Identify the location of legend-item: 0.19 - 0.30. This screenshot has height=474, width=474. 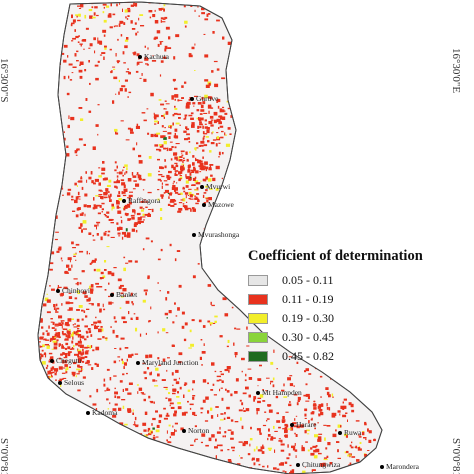
(348, 318).